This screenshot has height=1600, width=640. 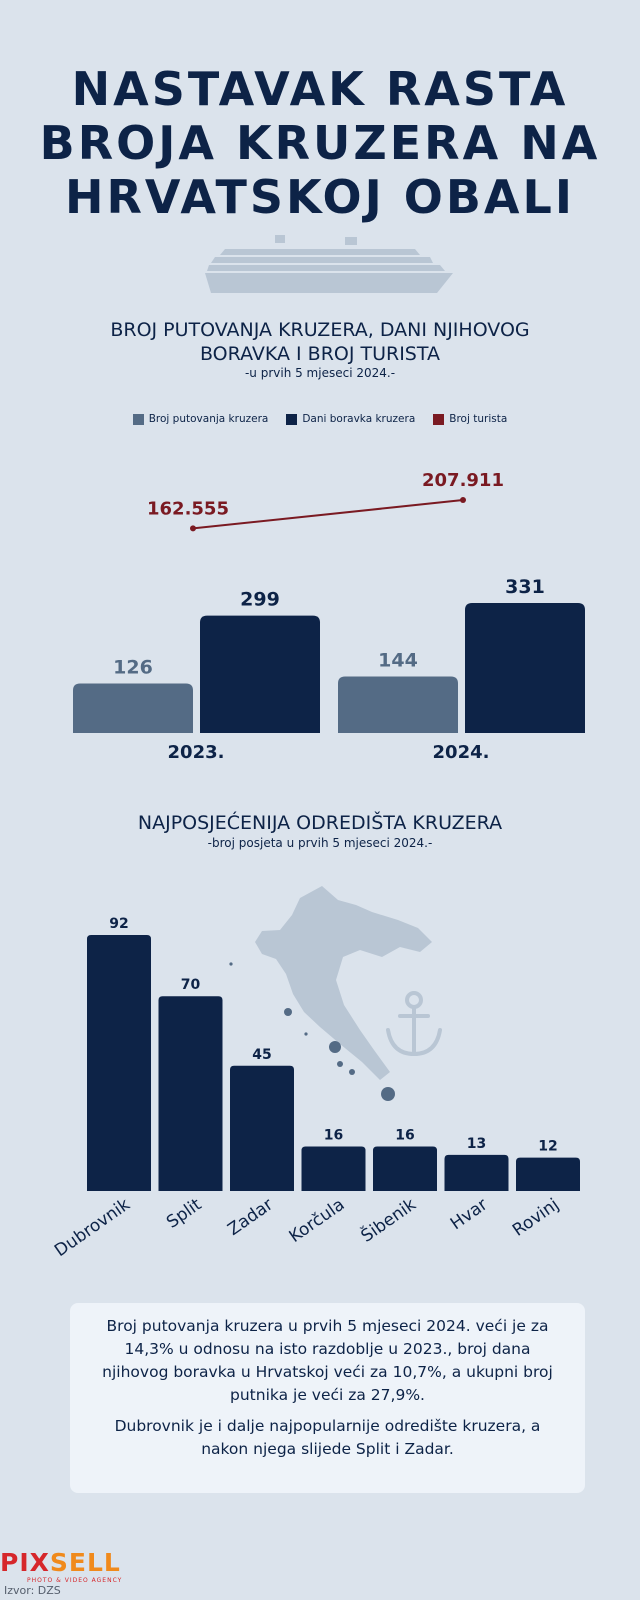 I want to click on pixsell-logo: PIXSELL, so click(x=60, y=1562).